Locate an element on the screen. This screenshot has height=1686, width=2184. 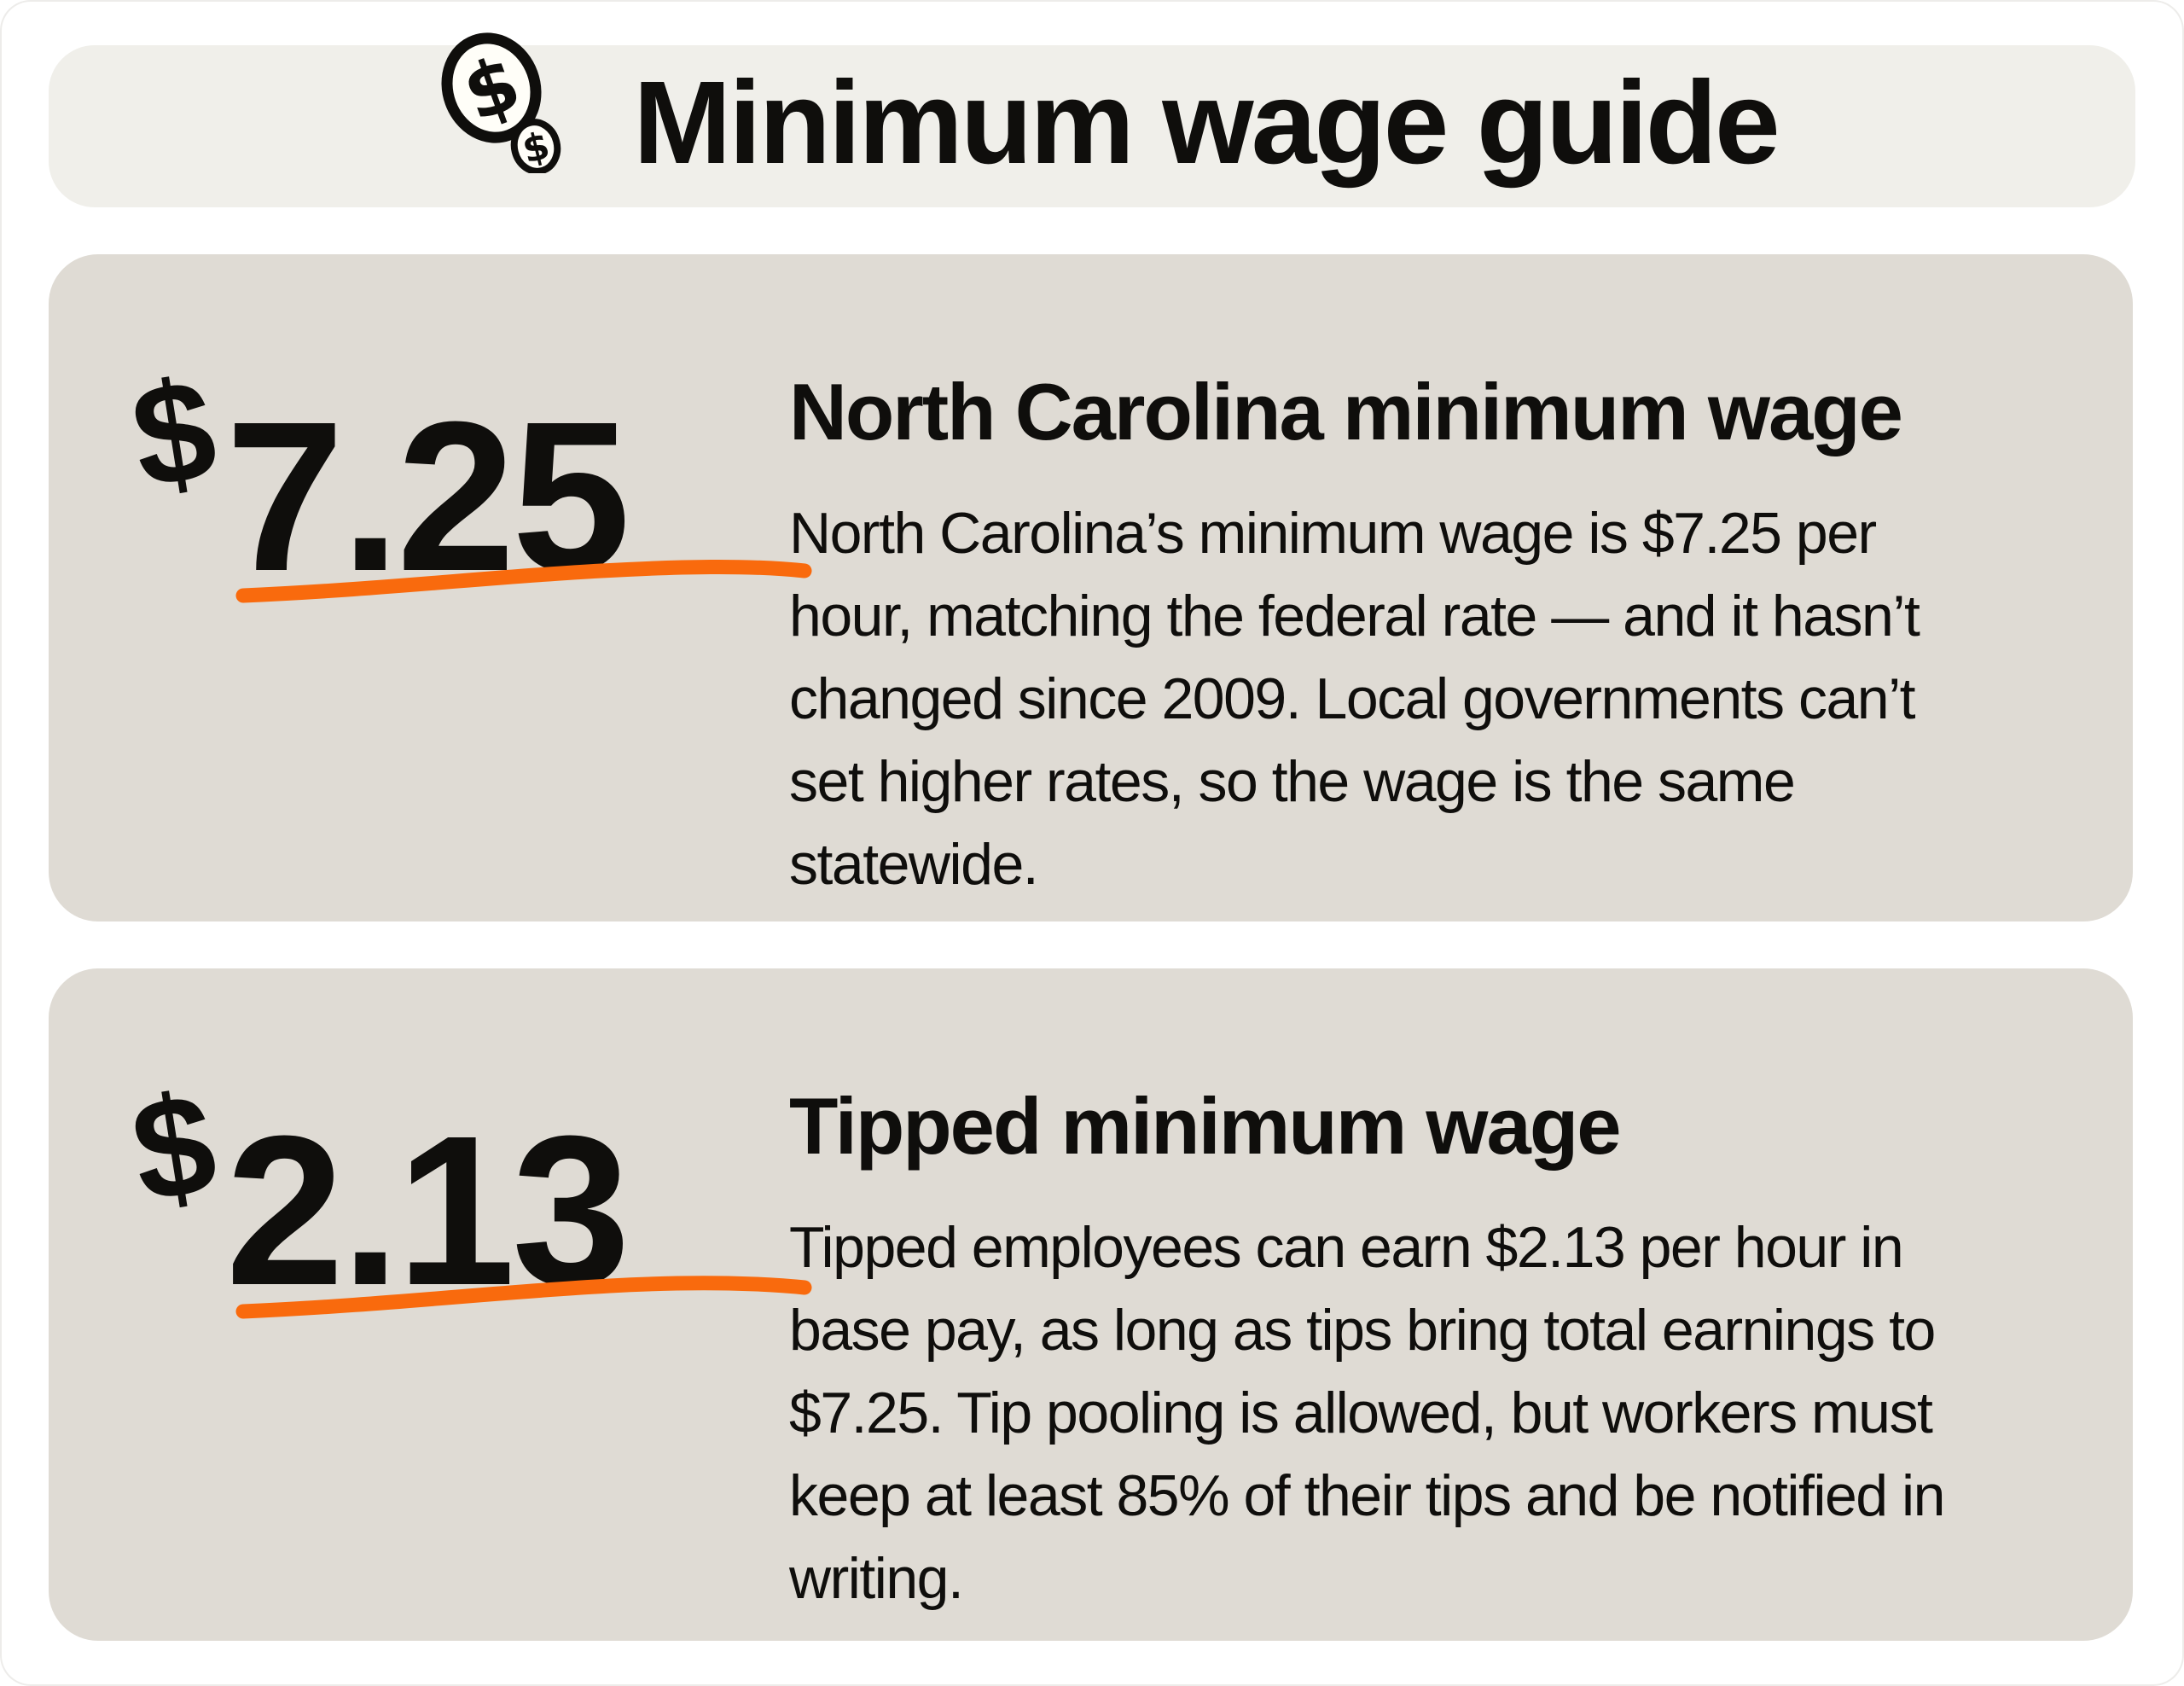
state-wage-heading: North Carolina minimum wage is located at coordinates (1346, 412).